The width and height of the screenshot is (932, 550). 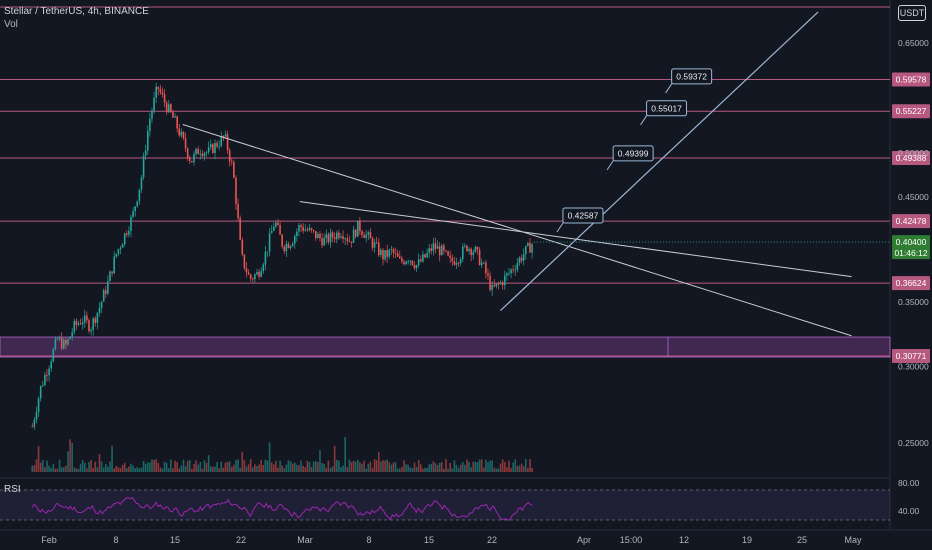 I want to click on target-callout, so click(x=633, y=153).